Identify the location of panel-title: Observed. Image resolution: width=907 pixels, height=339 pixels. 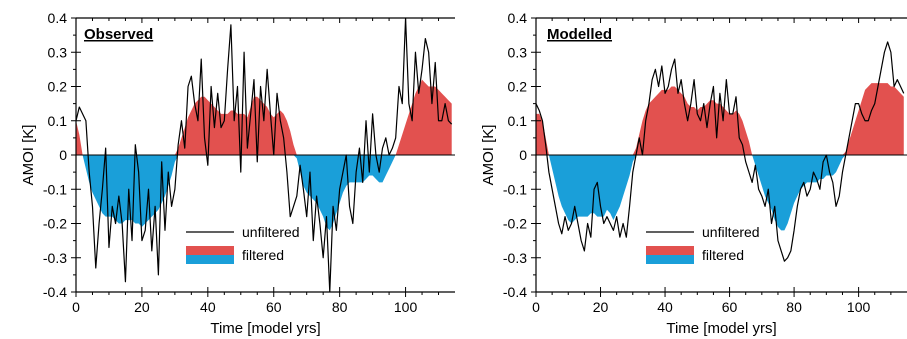
(118, 34).